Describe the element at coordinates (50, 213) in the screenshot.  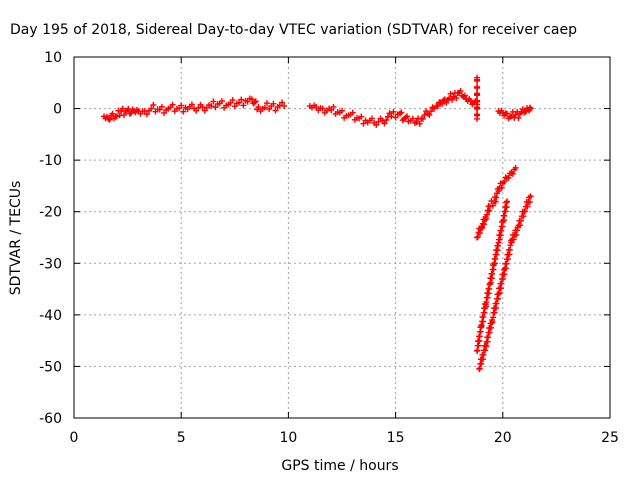
I see `y-tick-label: -20` at that location.